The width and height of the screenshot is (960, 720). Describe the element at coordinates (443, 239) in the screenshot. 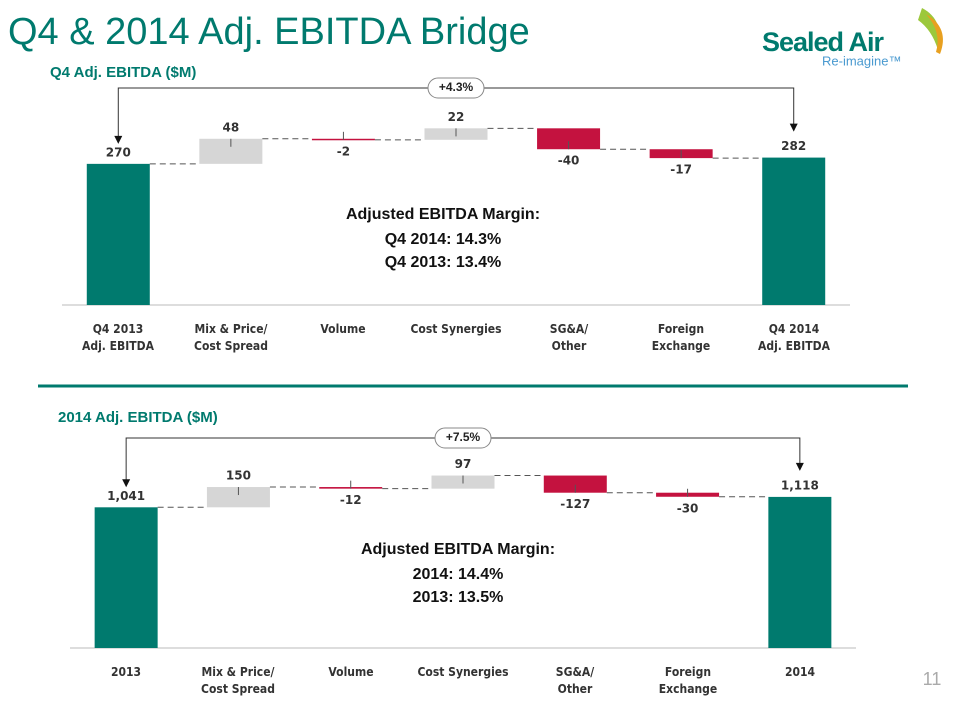

I see `margin-text: Q4 2014: 14.3%` at that location.